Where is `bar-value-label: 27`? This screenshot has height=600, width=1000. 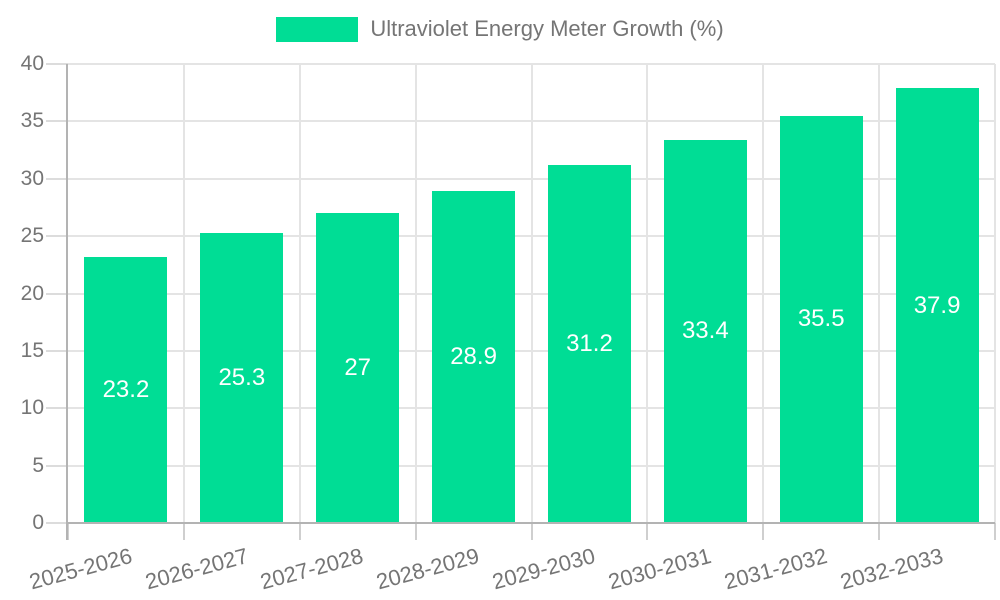
bar-value-label: 27 is located at coordinates (358, 368).